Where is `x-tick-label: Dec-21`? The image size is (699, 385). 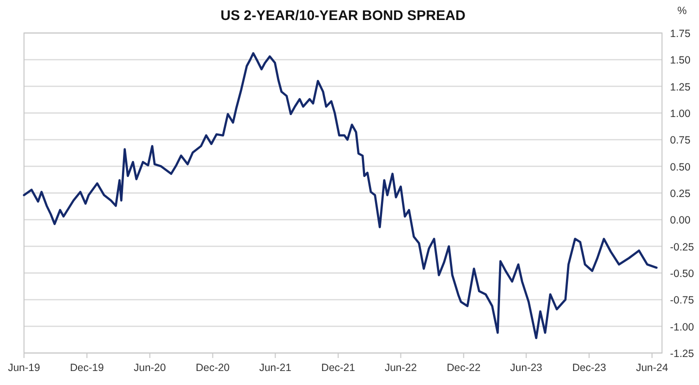
x-tick-label: Dec-21 is located at coordinates (338, 368).